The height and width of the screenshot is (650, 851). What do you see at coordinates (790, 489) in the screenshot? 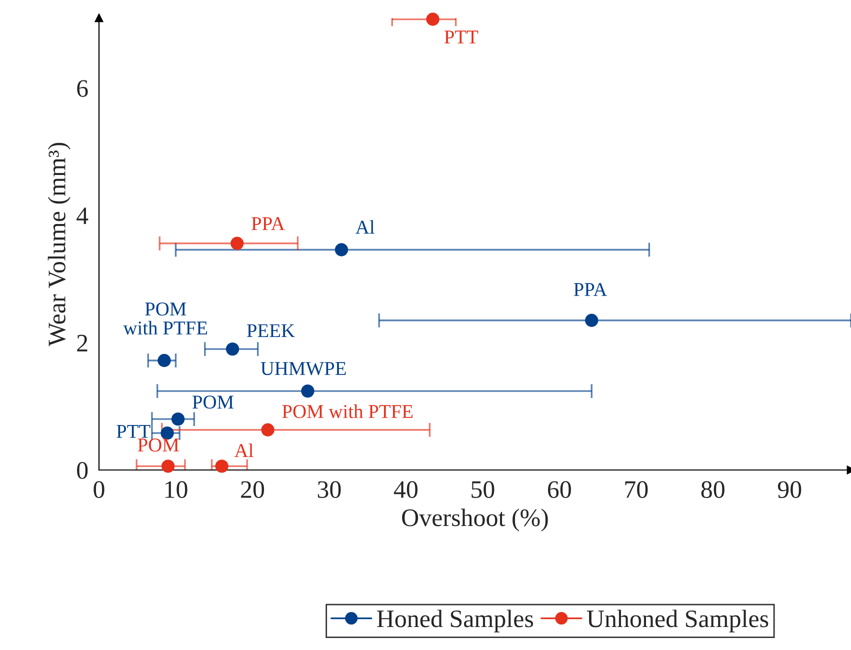
I see `x-tick-label: 90` at bounding box center [790, 489].